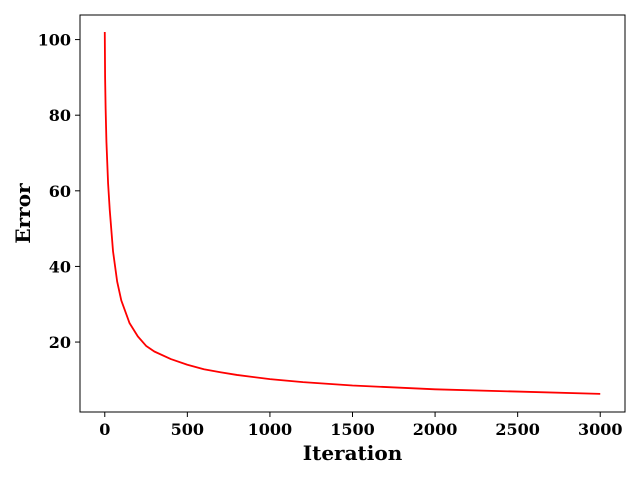 The image size is (640, 480). What do you see at coordinates (23, 213) in the screenshot?
I see `y-axis-label: Error` at bounding box center [23, 213].